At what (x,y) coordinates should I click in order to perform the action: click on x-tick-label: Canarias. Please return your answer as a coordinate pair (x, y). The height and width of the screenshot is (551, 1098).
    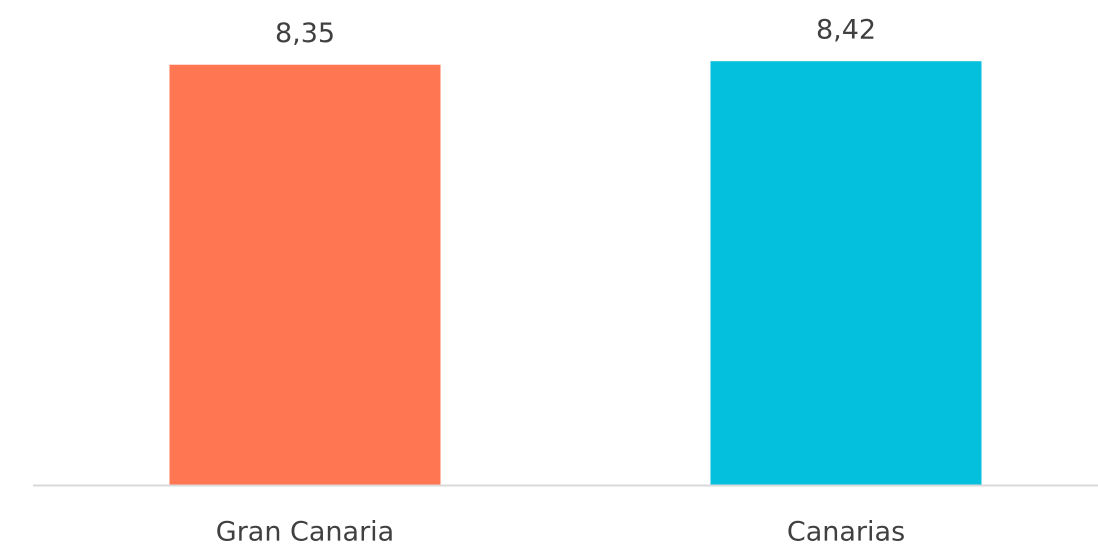
    Looking at the image, I should click on (846, 532).